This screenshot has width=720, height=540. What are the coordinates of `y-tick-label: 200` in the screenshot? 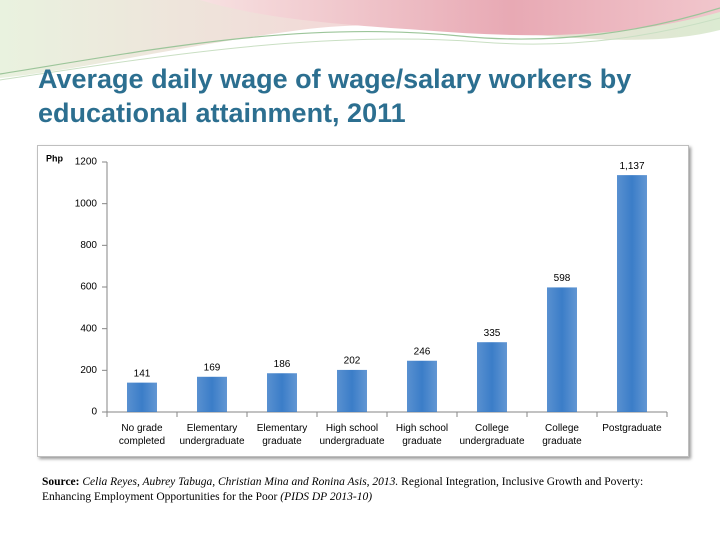 It's located at (88, 370).